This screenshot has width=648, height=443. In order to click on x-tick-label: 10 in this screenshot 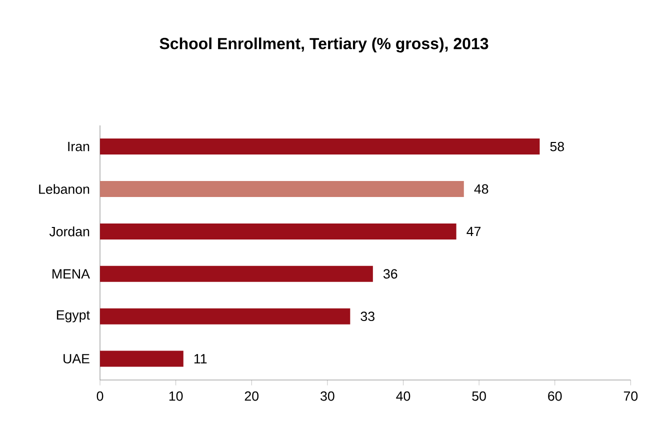, I will do `click(176, 396)`.